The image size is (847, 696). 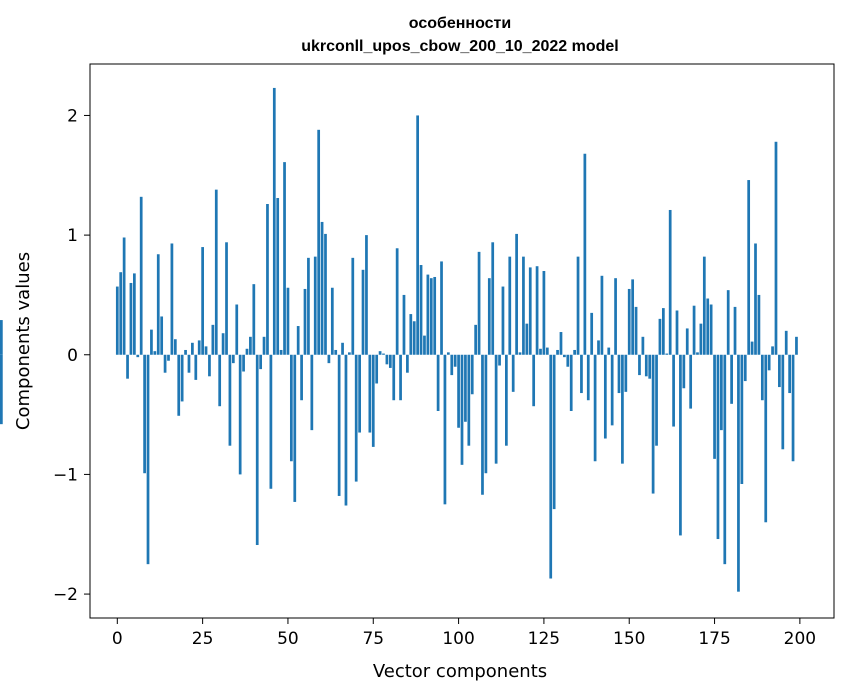 What do you see at coordinates (714, 639) in the screenshot?
I see `x-tick-label: 175` at bounding box center [714, 639].